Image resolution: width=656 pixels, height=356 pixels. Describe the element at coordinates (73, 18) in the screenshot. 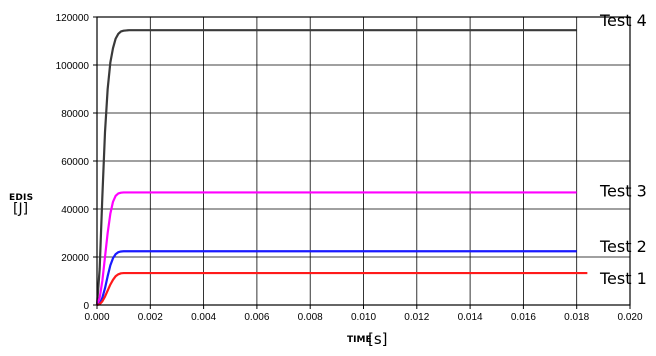

I see `y-tick-label: 120000` at that location.